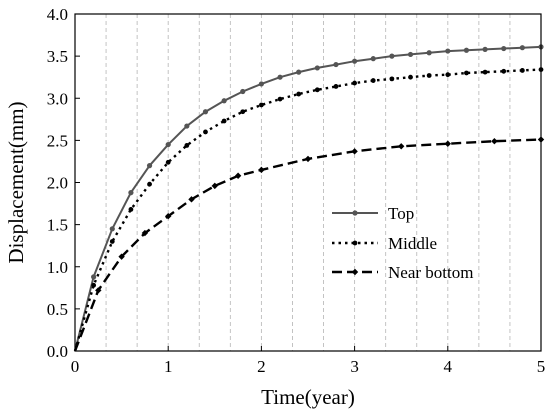  I want to click on y-tick-label: 1.0, so click(57, 267).